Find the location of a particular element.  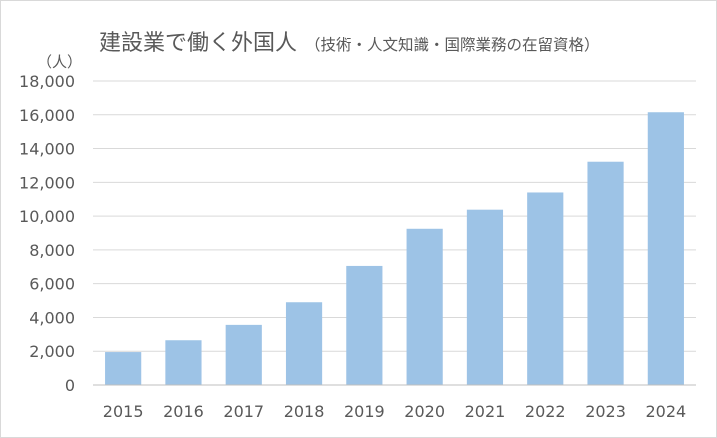

x-tick-label: 2022 is located at coordinates (545, 411).